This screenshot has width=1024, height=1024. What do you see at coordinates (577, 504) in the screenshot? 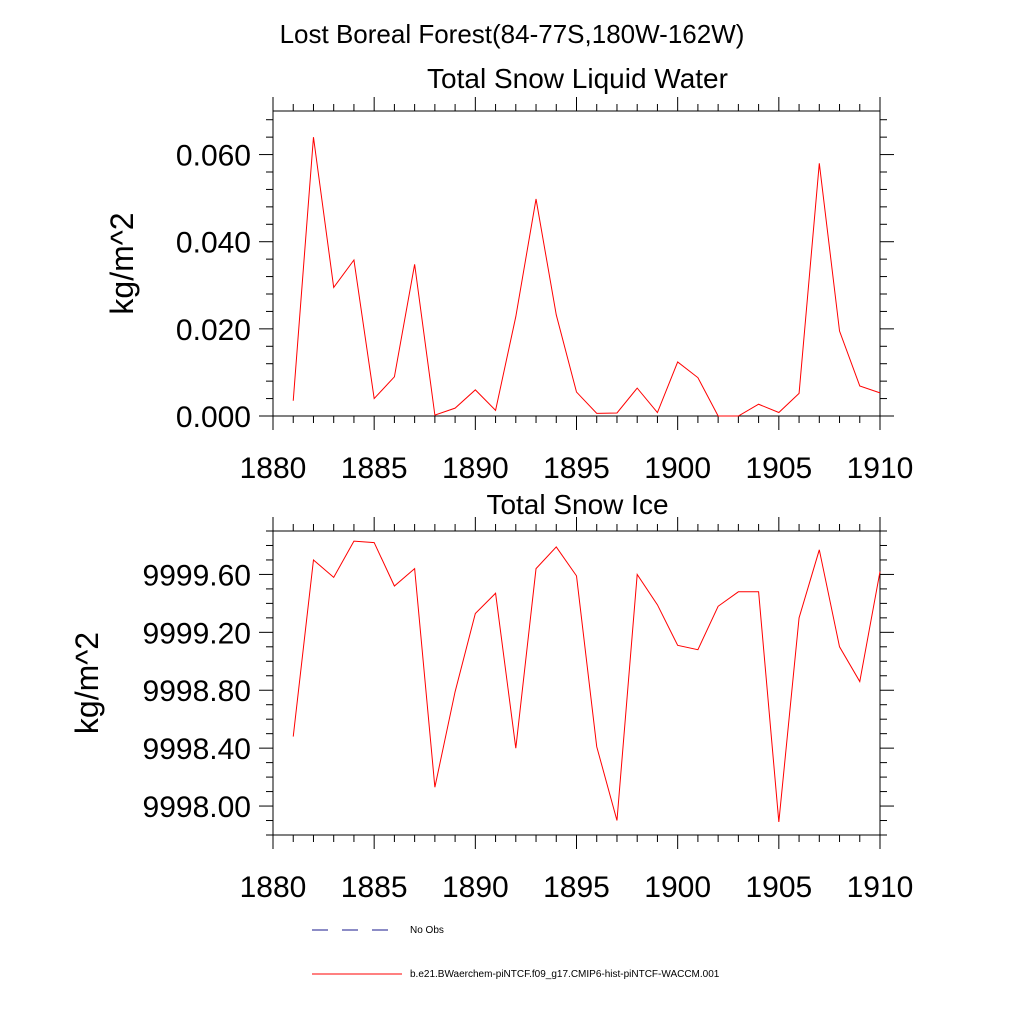
I see `chart-title: Total Snow Ice` at bounding box center [577, 504].